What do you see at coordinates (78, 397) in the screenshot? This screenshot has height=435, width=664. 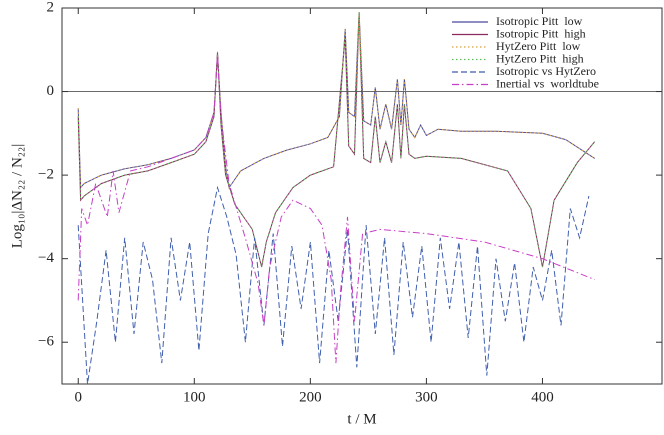 I see `x-tick-label: 0` at bounding box center [78, 397].